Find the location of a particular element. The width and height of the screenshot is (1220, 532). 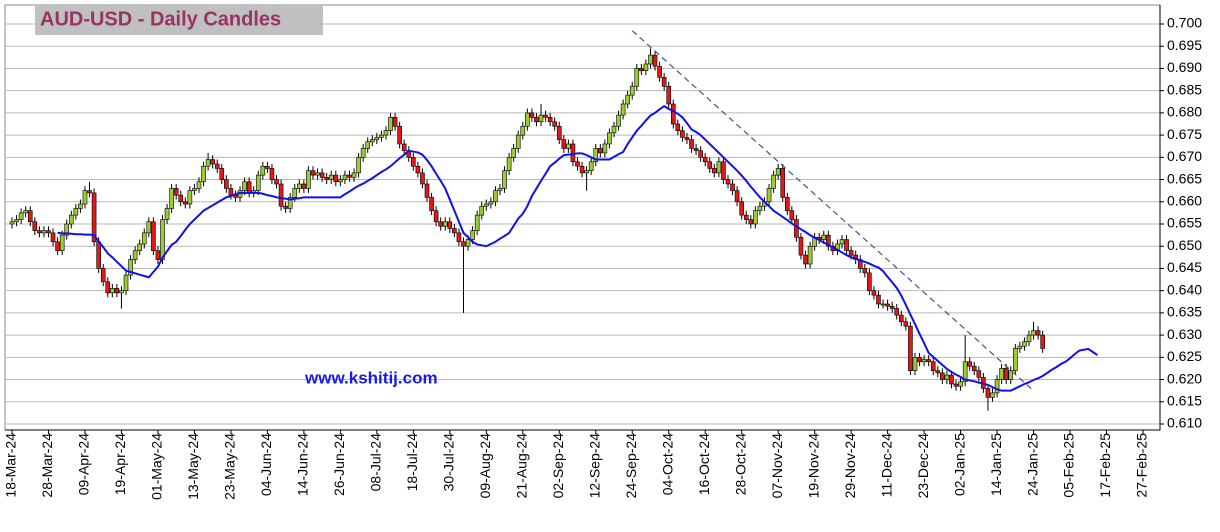

x-tick-label: 09-Aug-24 is located at coordinates (485, 466).